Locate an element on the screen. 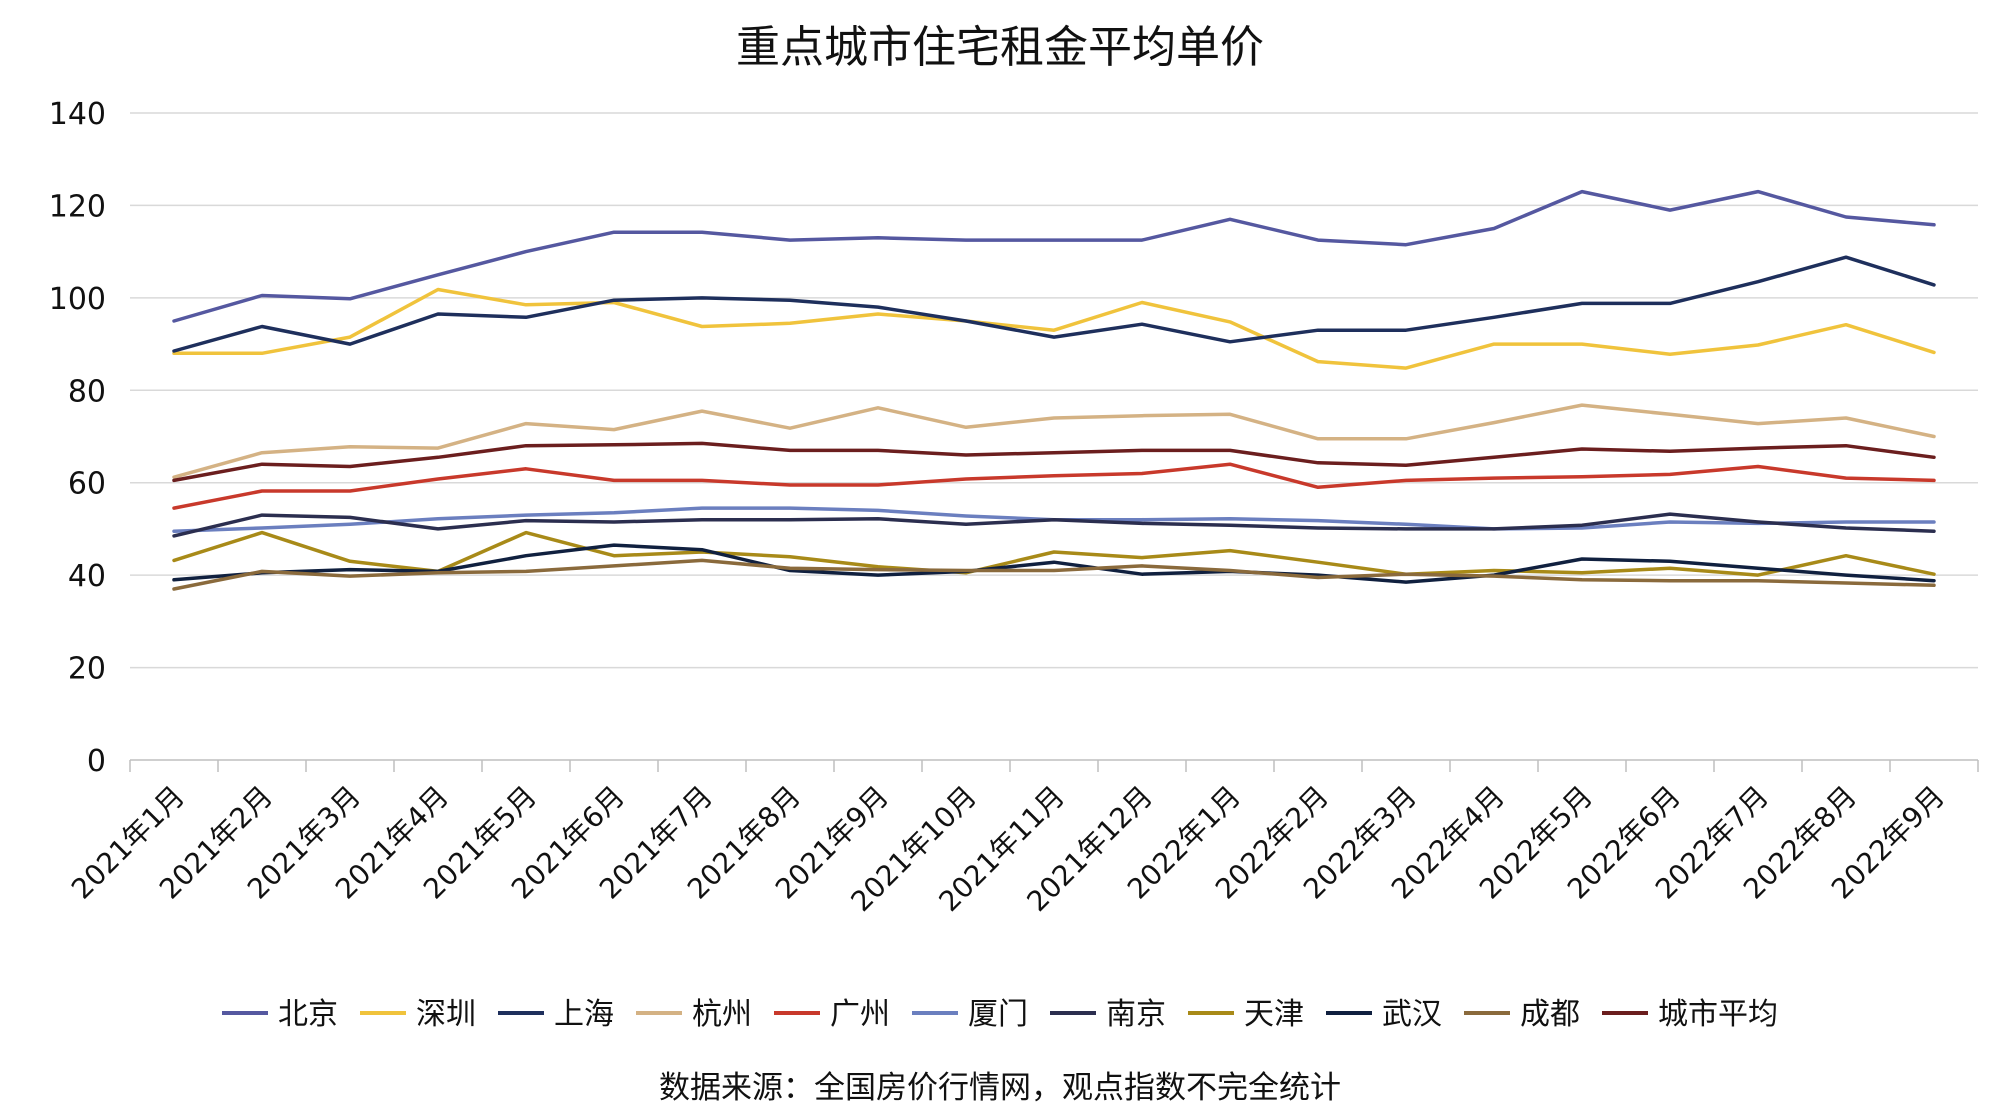 This screenshot has width=2000, height=1114. chart-title: 重点城市住宅租金平均单价 is located at coordinates (1000, 47).